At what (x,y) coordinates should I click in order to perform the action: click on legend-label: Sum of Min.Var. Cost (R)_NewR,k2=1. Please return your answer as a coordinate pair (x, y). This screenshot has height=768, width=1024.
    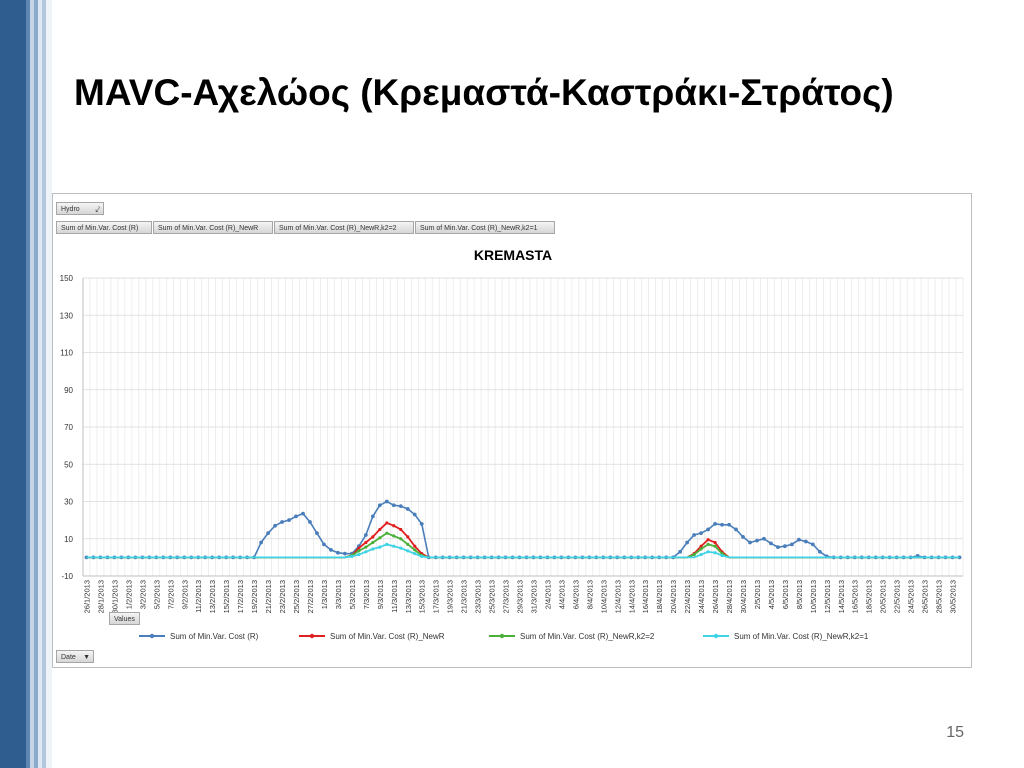
    Looking at the image, I should click on (801, 636).